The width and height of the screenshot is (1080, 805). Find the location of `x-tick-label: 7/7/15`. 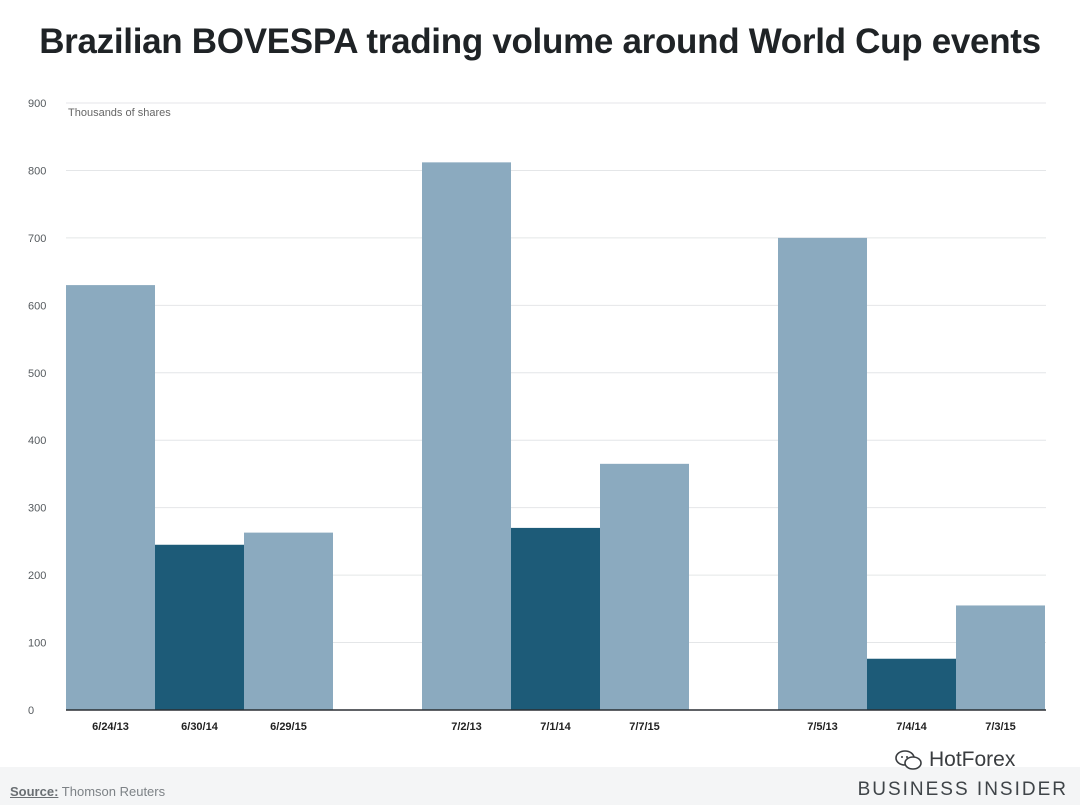

x-tick-label: 7/7/15 is located at coordinates (644, 727).